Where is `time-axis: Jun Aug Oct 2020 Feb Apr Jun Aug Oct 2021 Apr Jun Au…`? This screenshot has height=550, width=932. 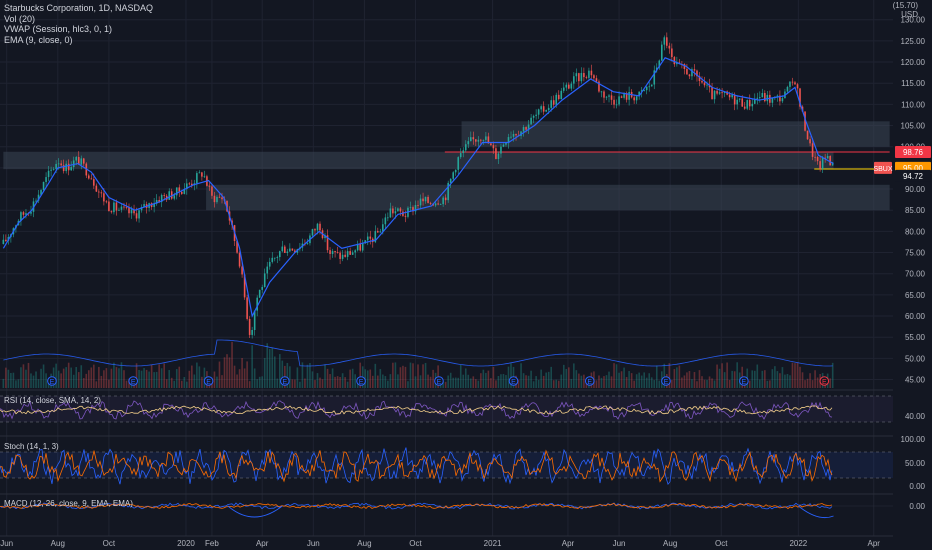
time-axis: Jun Aug Oct 2020 Feb Apr Jun Aug Oct 2021 Apr Jun Au… is located at coordinates (440, 543).